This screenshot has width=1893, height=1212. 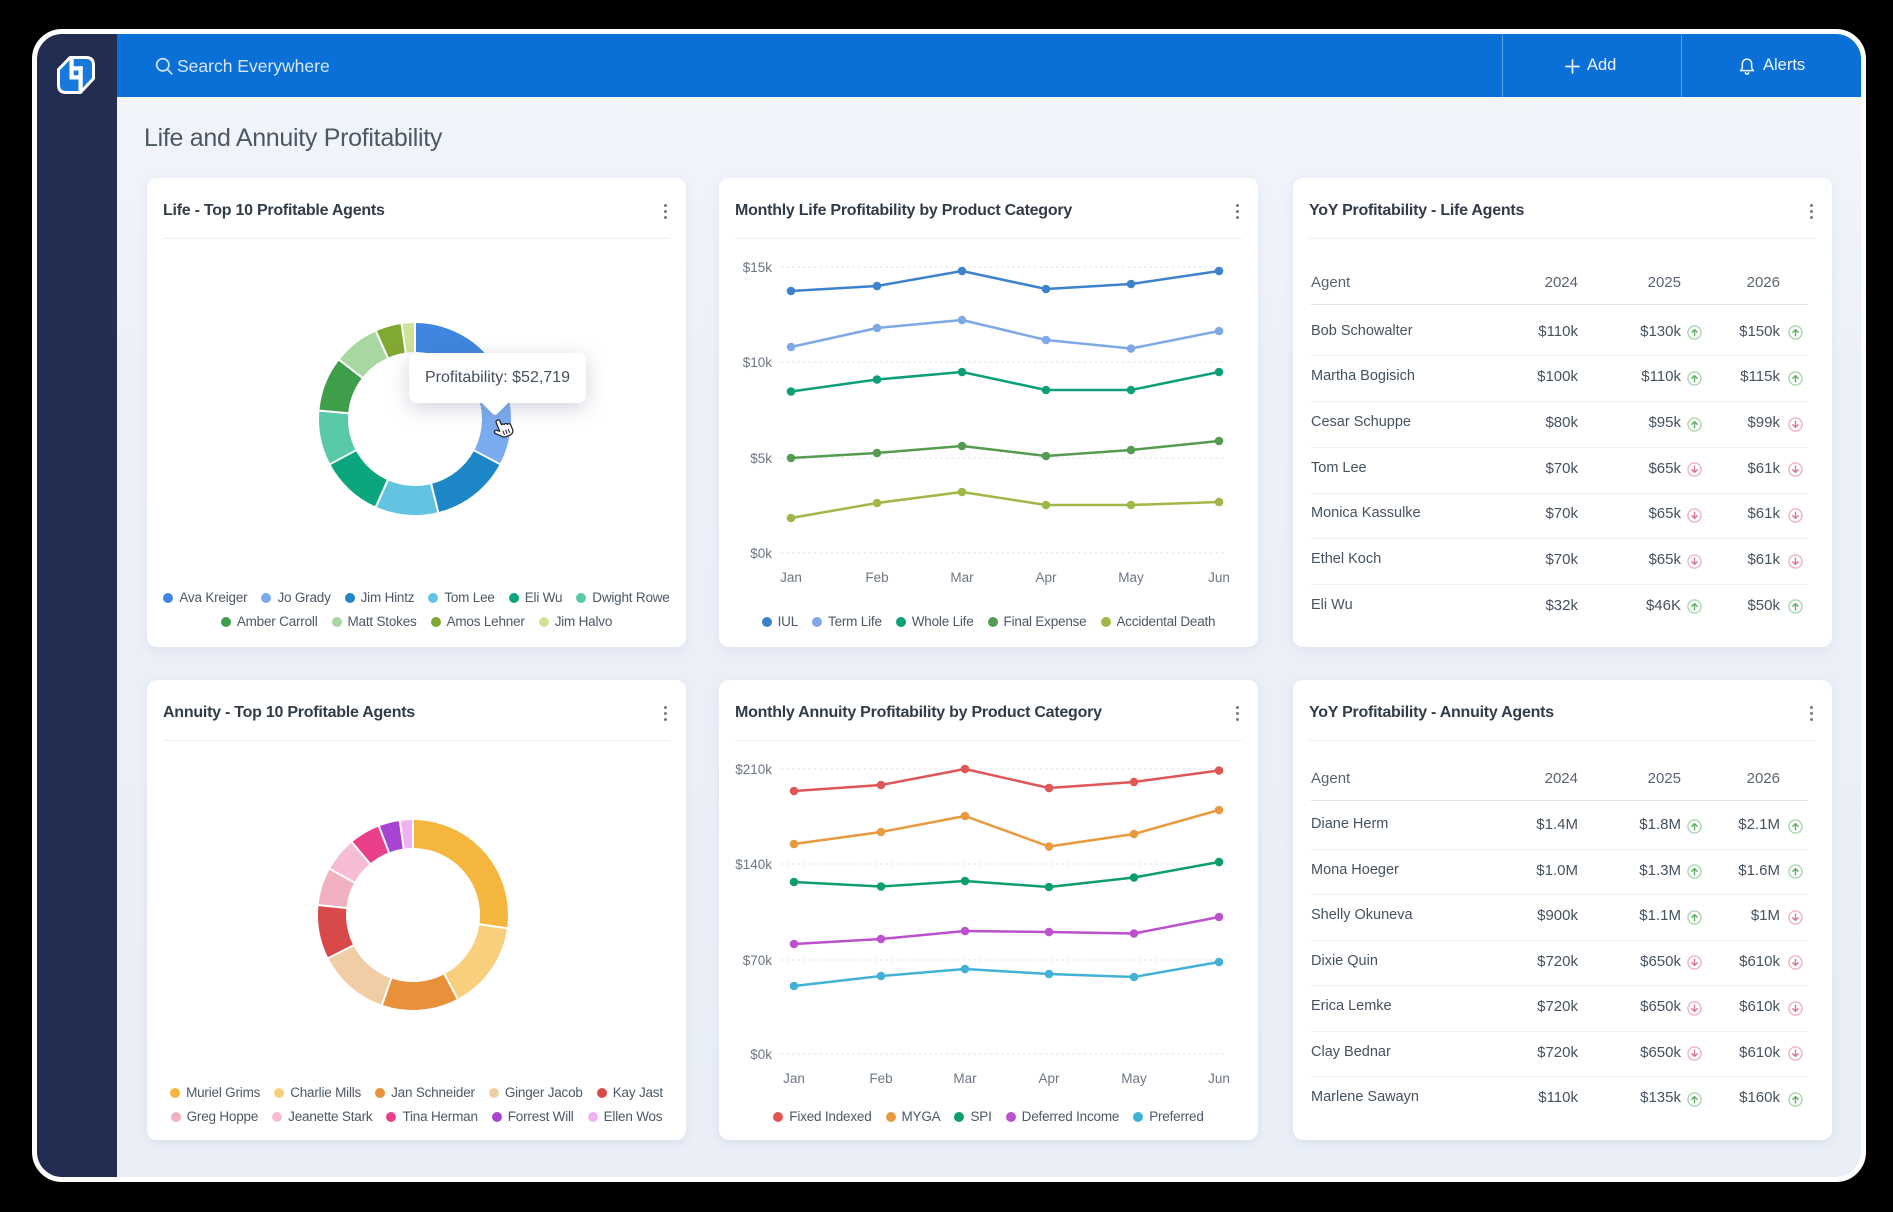 I want to click on svg-text: $210k, so click(x=753, y=769).